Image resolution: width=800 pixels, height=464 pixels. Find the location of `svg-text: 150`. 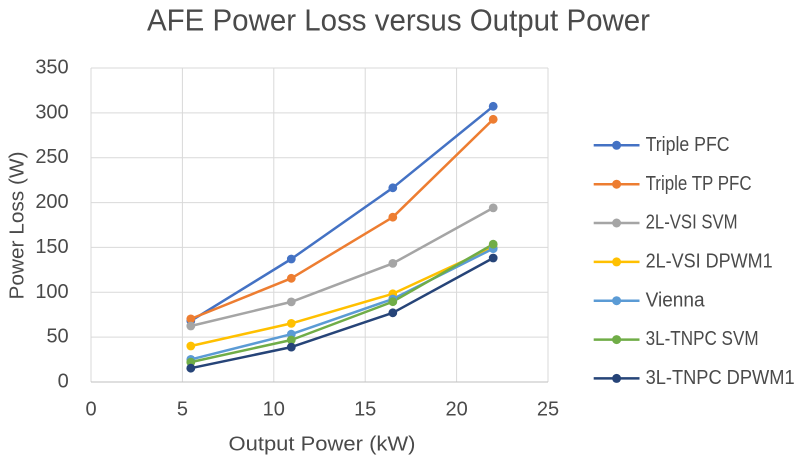

svg-text: 150 is located at coordinates (51, 247).